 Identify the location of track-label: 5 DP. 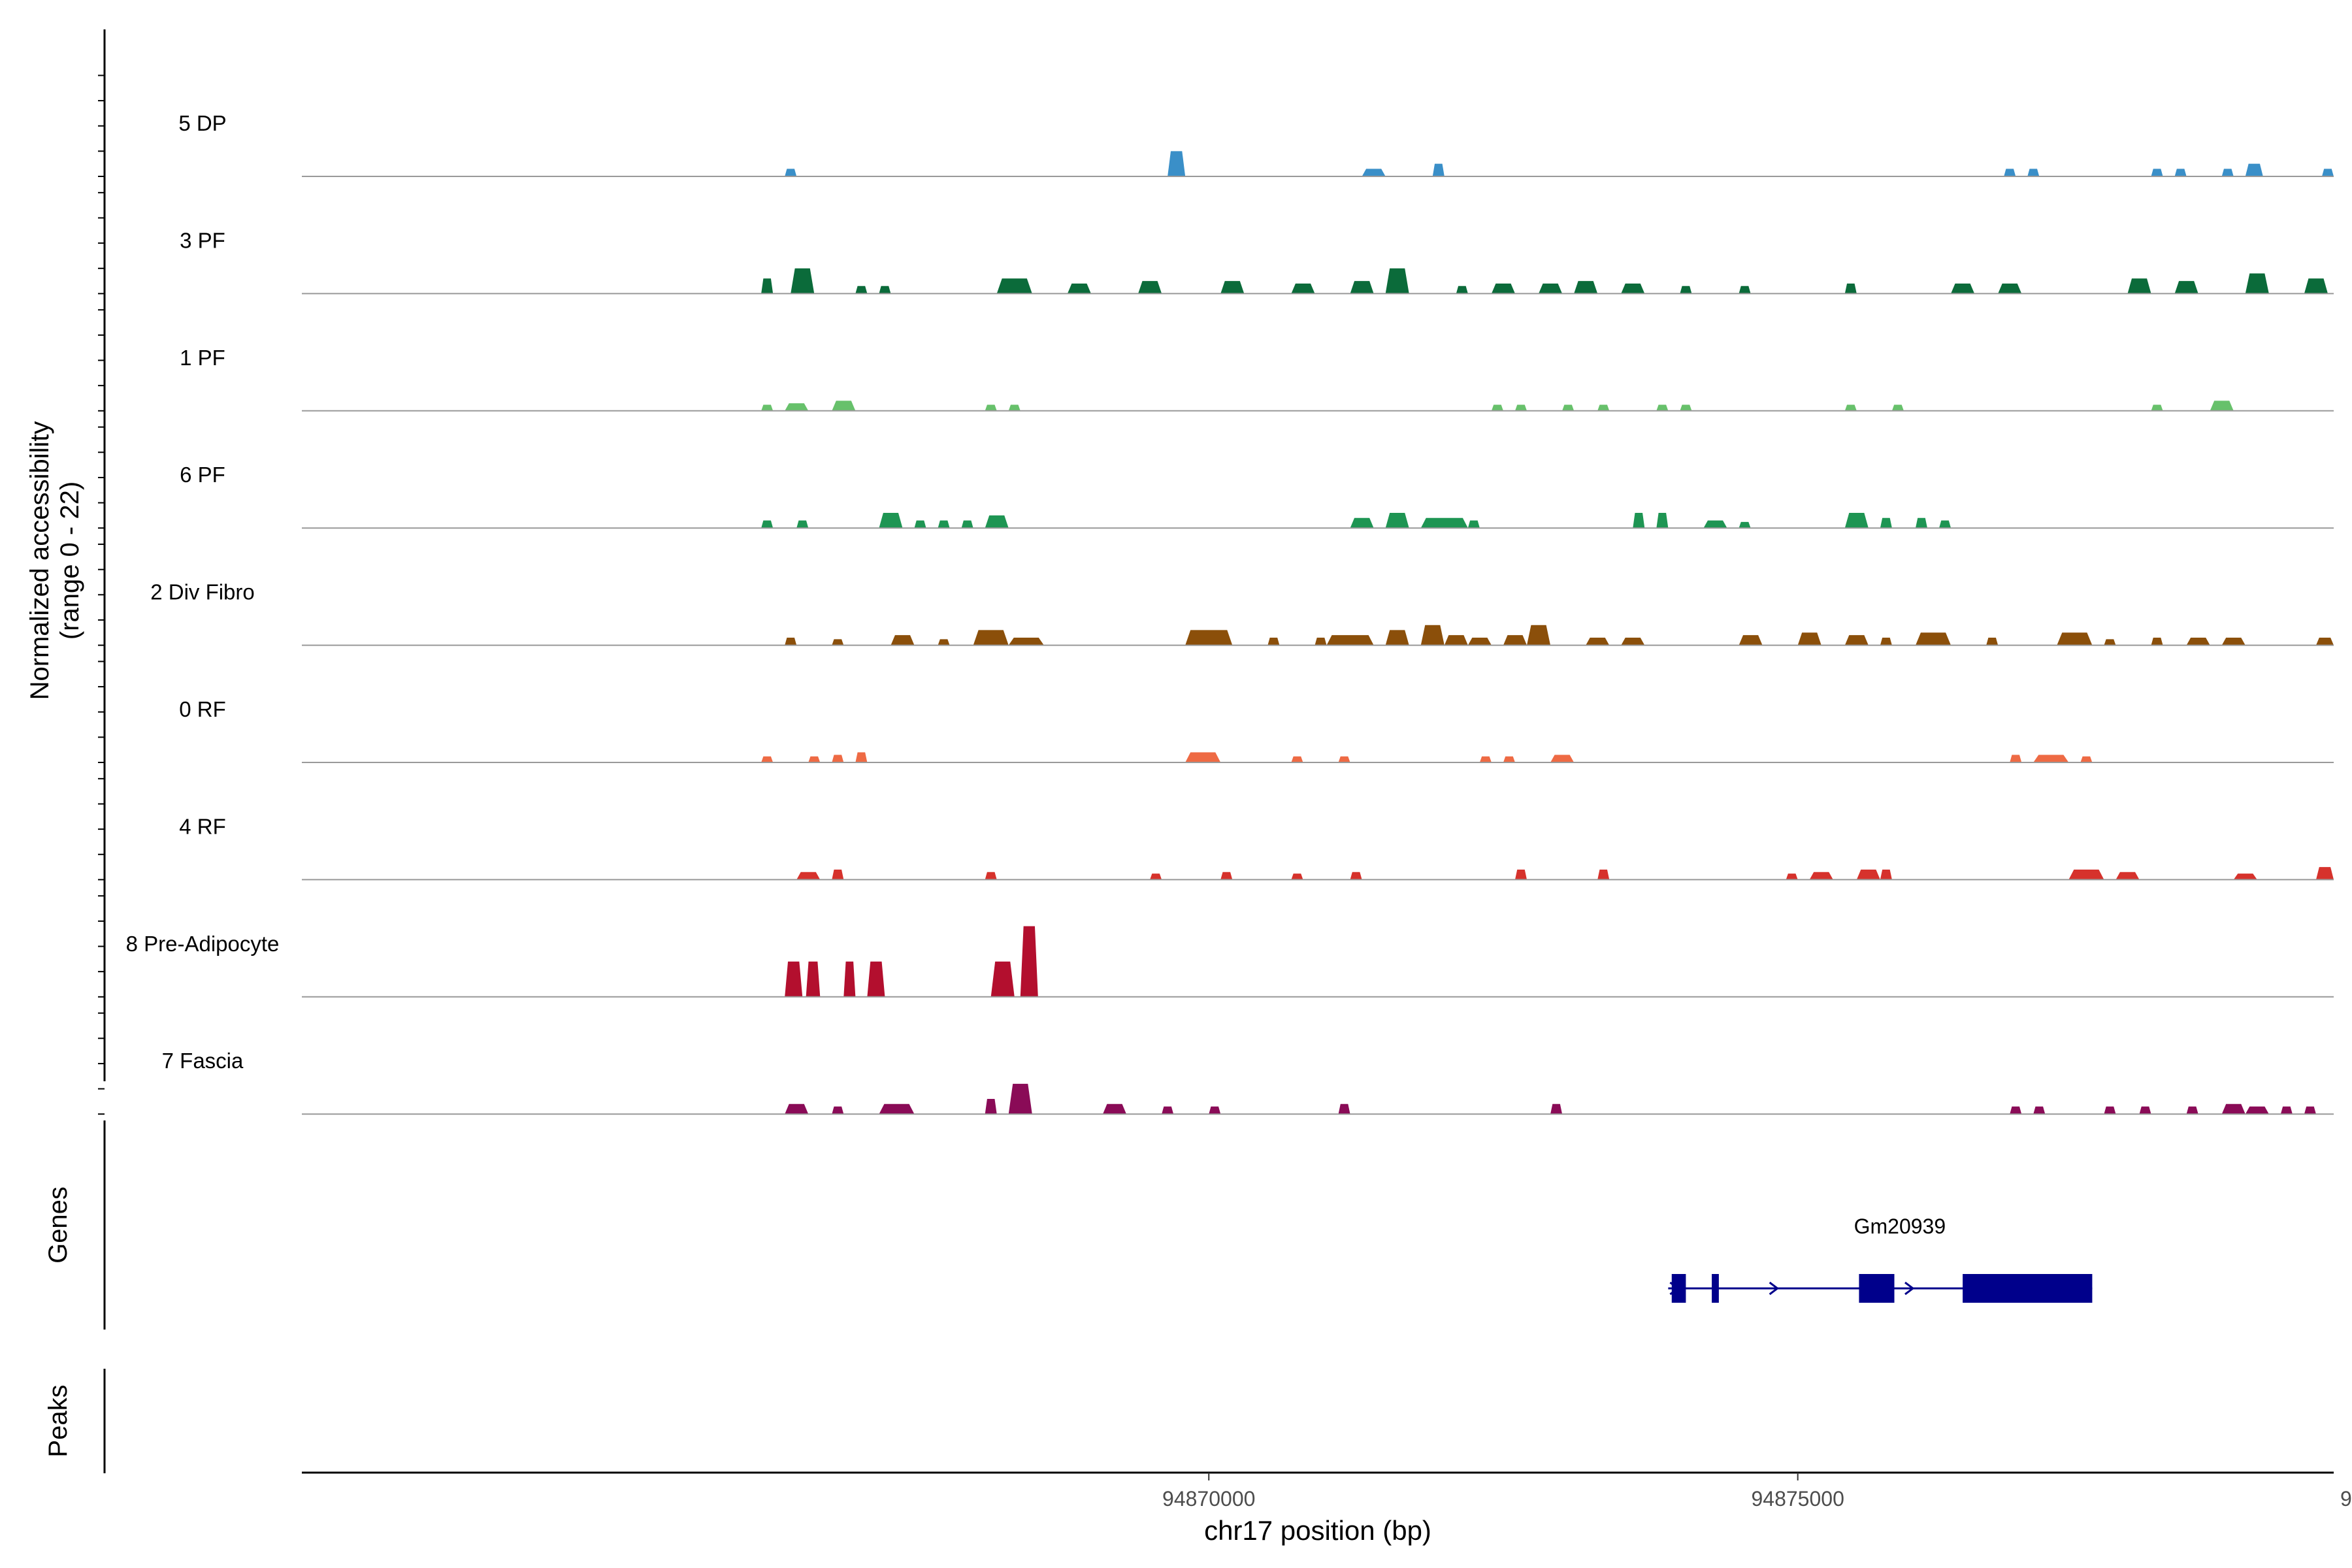
(202, 123).